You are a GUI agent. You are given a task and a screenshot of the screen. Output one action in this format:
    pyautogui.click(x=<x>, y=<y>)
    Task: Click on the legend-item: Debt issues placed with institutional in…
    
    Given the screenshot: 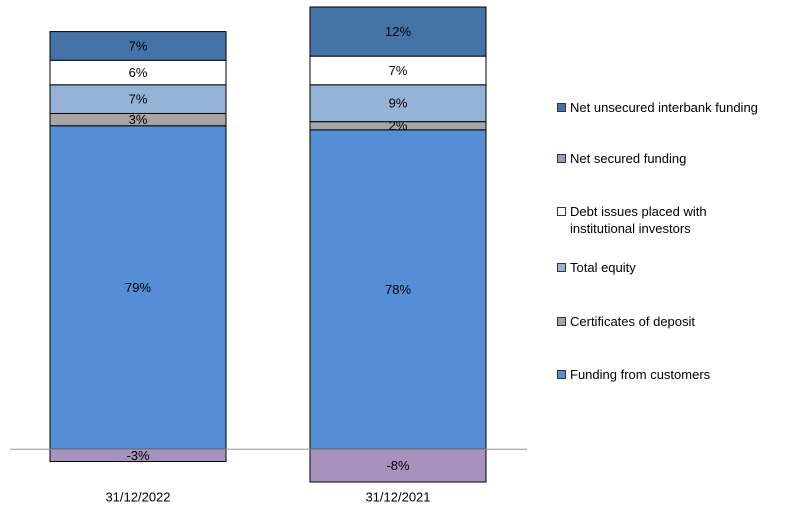 What is the action you would take?
    pyautogui.click(x=653, y=220)
    